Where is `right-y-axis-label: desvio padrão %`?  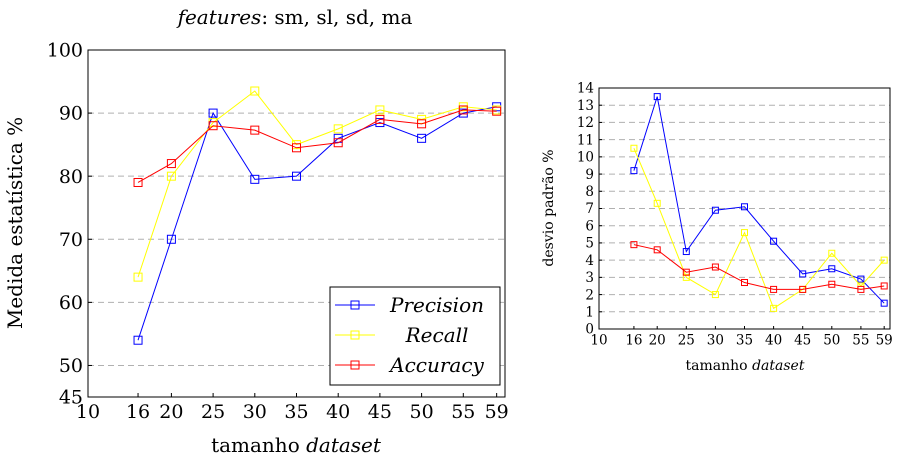
right-y-axis-label: desvio padrão % is located at coordinates (549, 207).